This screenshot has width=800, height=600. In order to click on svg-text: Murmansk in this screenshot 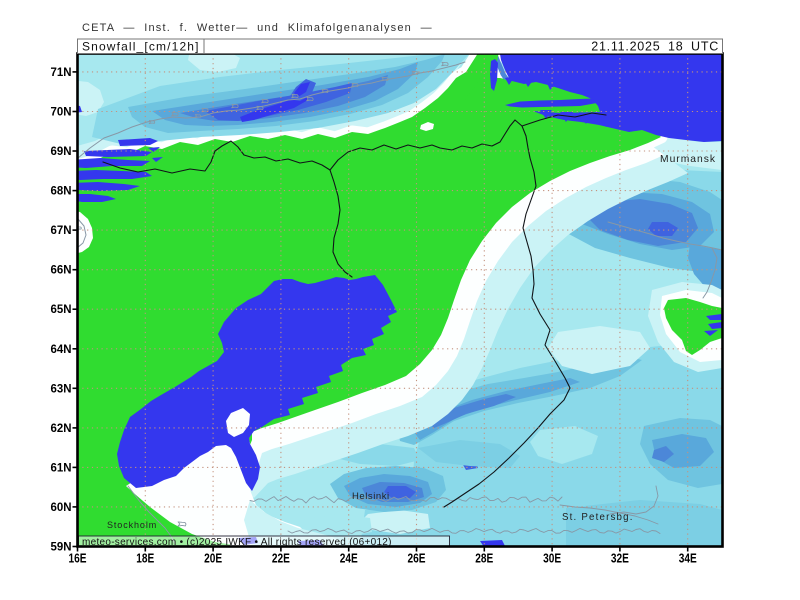, I will do `click(688, 159)`.